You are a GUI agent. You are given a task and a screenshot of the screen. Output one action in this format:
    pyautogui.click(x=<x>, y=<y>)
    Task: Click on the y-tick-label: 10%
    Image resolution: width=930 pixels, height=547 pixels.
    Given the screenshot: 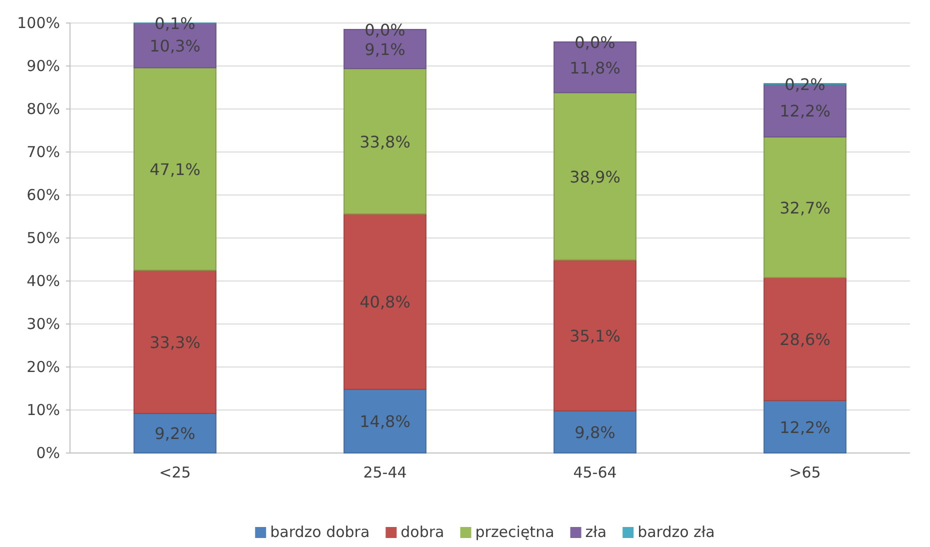 What is the action you would take?
    pyautogui.click(x=43, y=409)
    